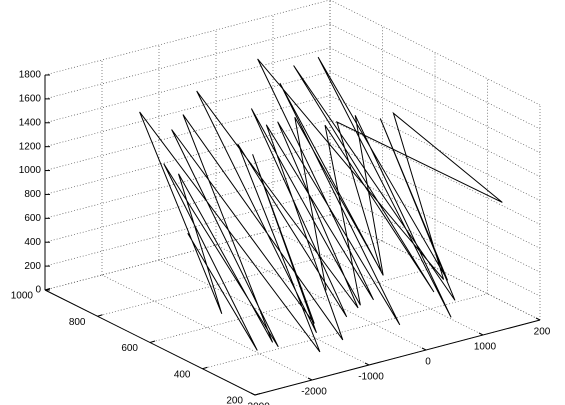 This screenshot has height=405, width=565. What do you see at coordinates (542, 332) in the screenshot?
I see `y-tick-label: 200` at bounding box center [542, 332].